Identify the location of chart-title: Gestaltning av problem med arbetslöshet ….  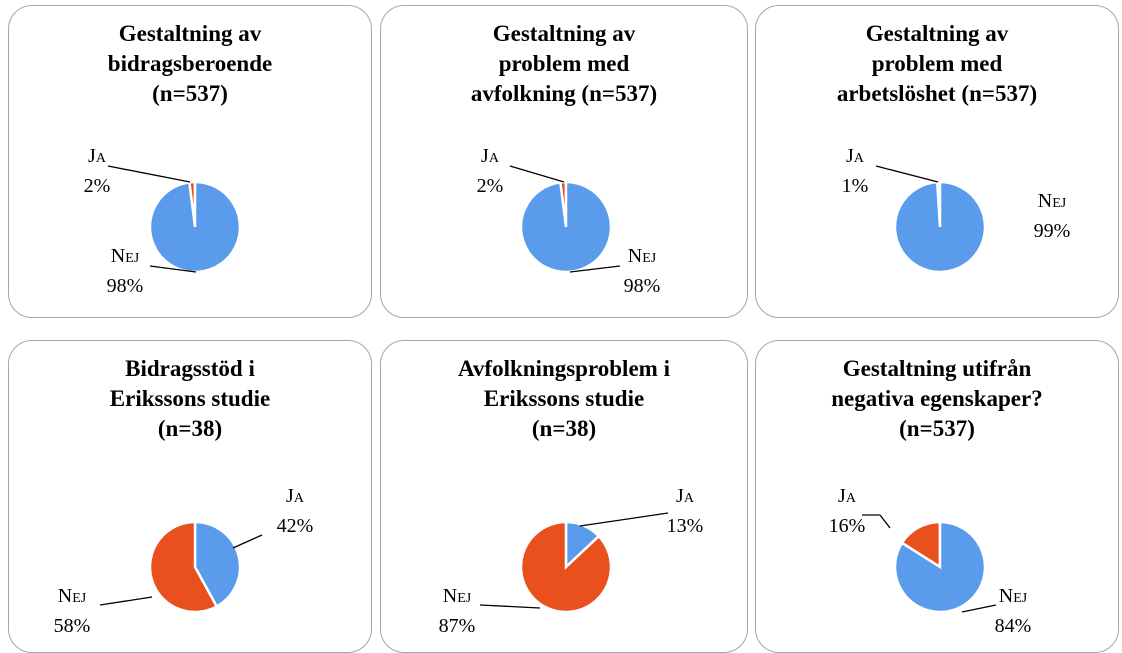
(937, 63).